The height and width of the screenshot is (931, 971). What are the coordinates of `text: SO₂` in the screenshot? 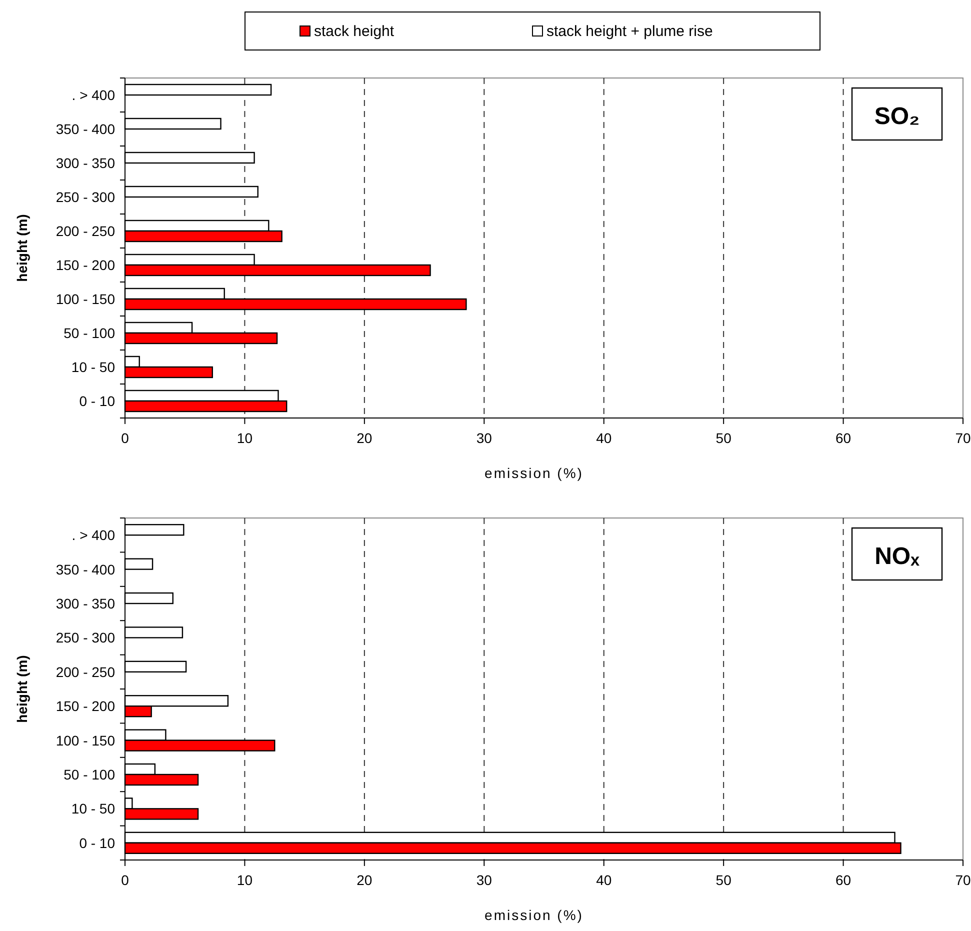 It's located at (897, 116).